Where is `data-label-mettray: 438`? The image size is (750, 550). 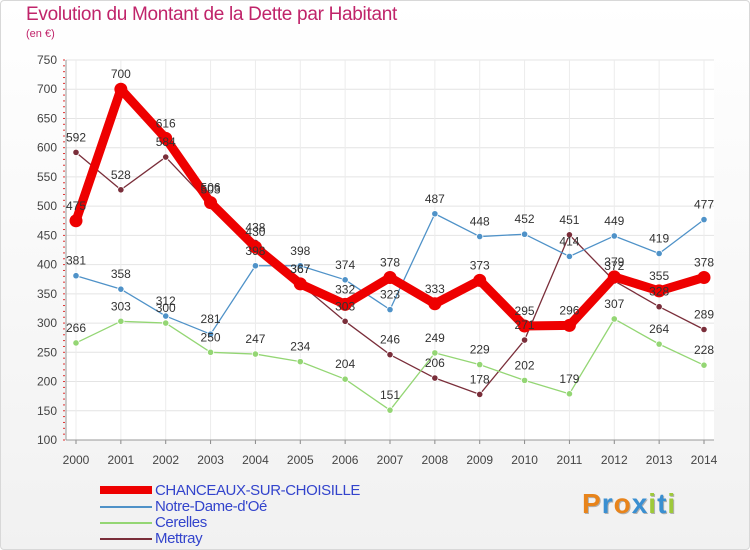 data-label-mettray: 438 is located at coordinates (255, 227).